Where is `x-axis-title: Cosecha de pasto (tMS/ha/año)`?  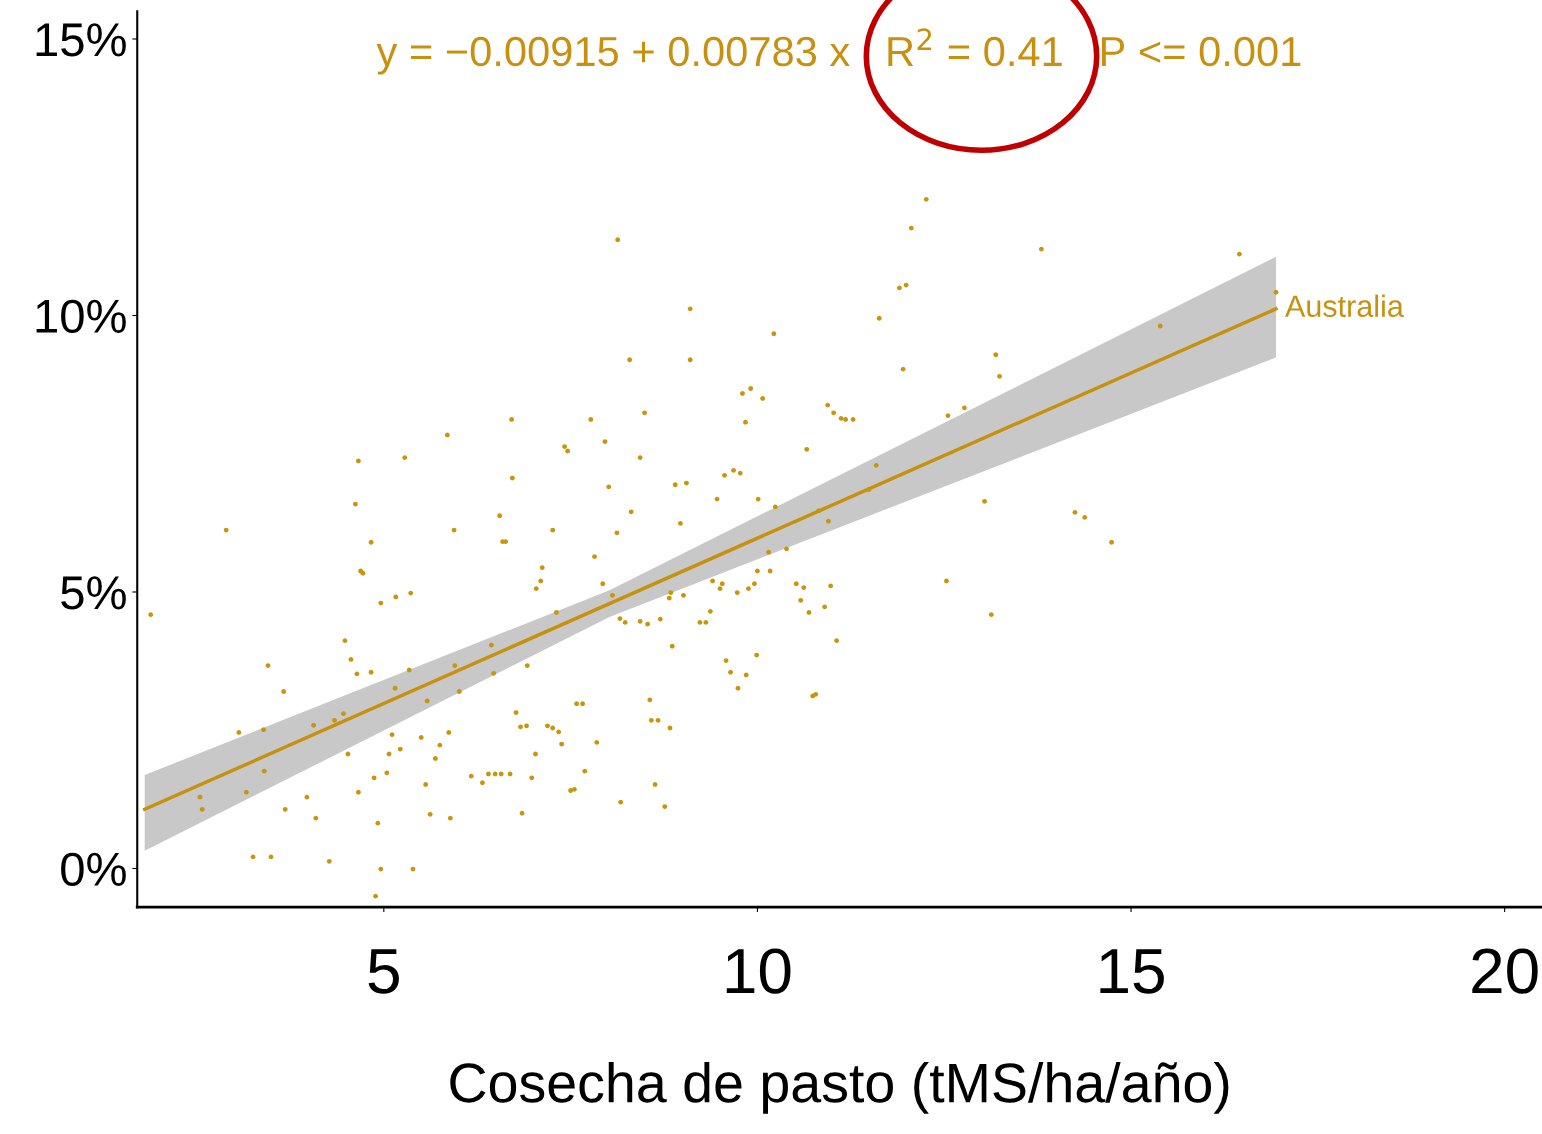 x-axis-title: Cosecha de pasto (tMS/ha/año) is located at coordinates (839, 1087).